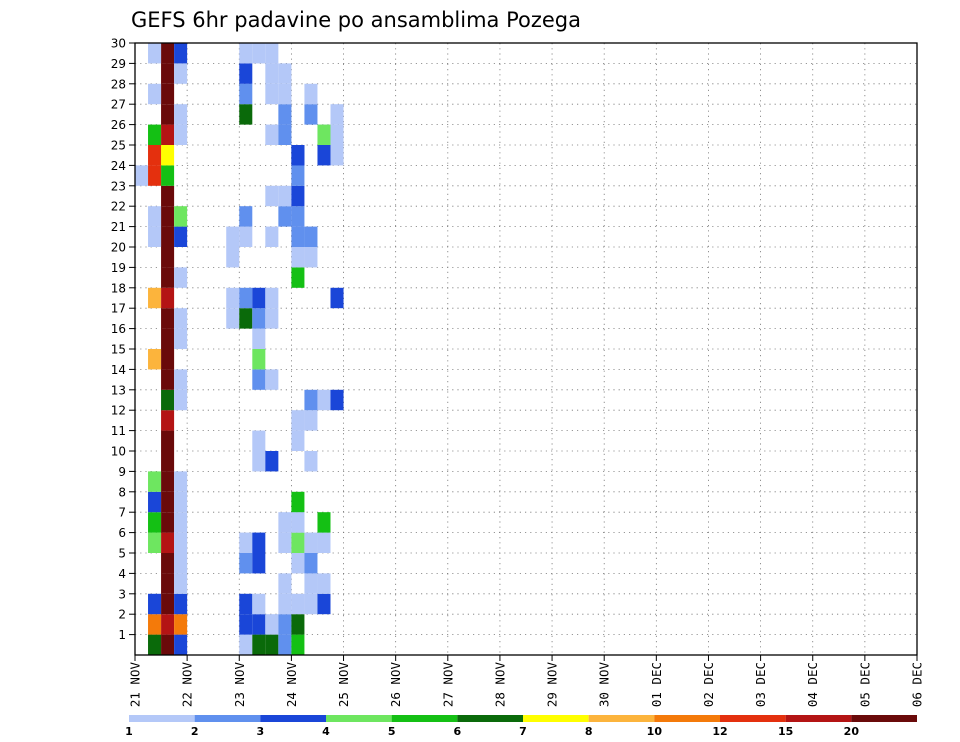 The height and width of the screenshot is (742, 960). Describe the element at coordinates (239, 685) in the screenshot. I see `x-tick-label: 23 NOV` at that location.